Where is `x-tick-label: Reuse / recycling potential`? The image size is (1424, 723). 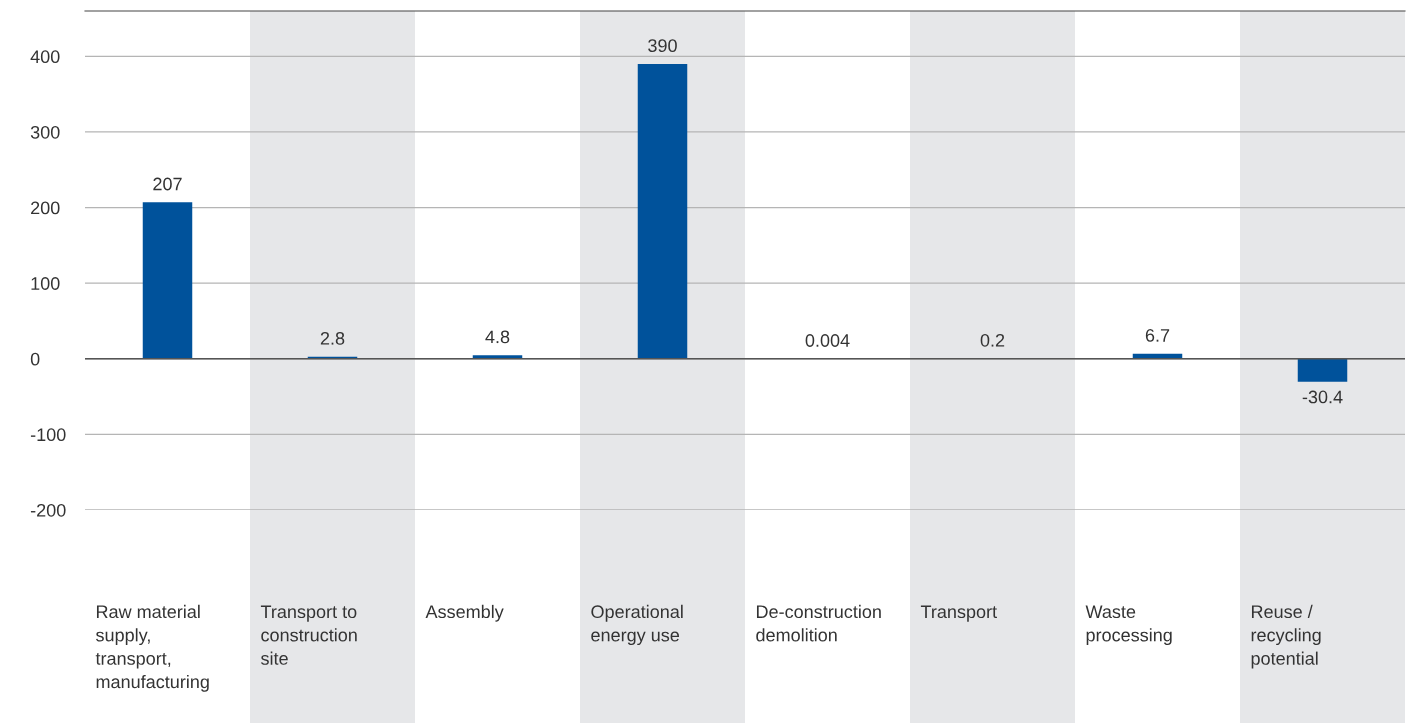 x-tick-label: Reuse / recycling potential is located at coordinates (1286, 636).